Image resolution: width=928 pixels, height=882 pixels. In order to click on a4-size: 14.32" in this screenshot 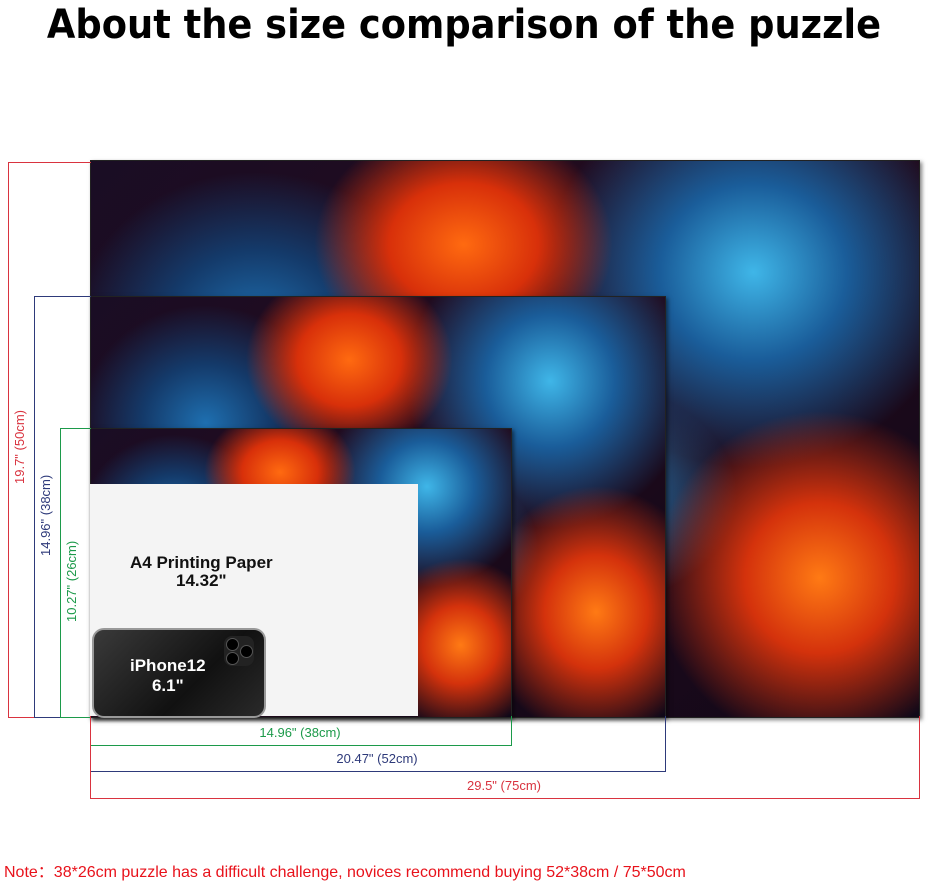, I will do `click(201, 580)`.